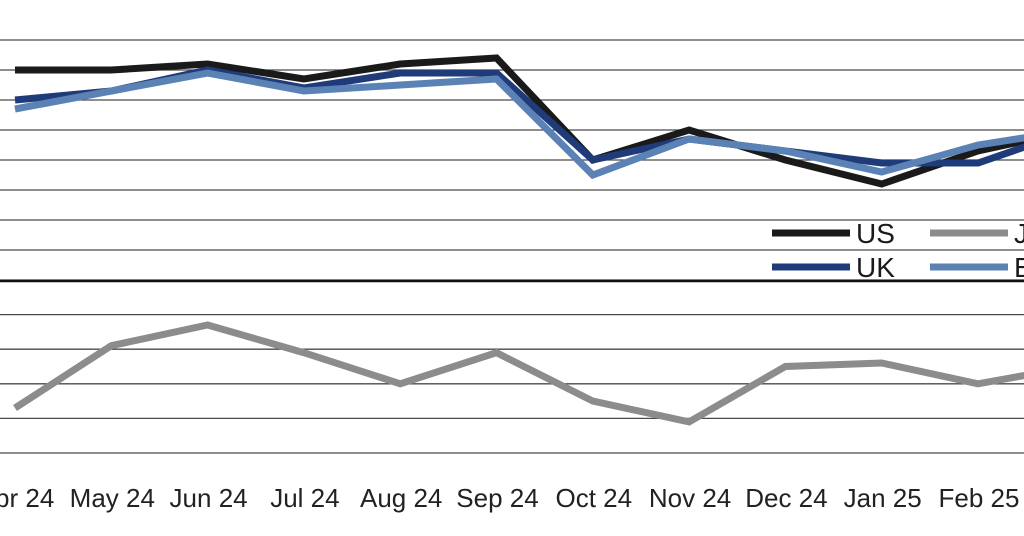  Describe the element at coordinates (979, 498) in the screenshot. I see `x-tick-label: Feb 25` at that location.